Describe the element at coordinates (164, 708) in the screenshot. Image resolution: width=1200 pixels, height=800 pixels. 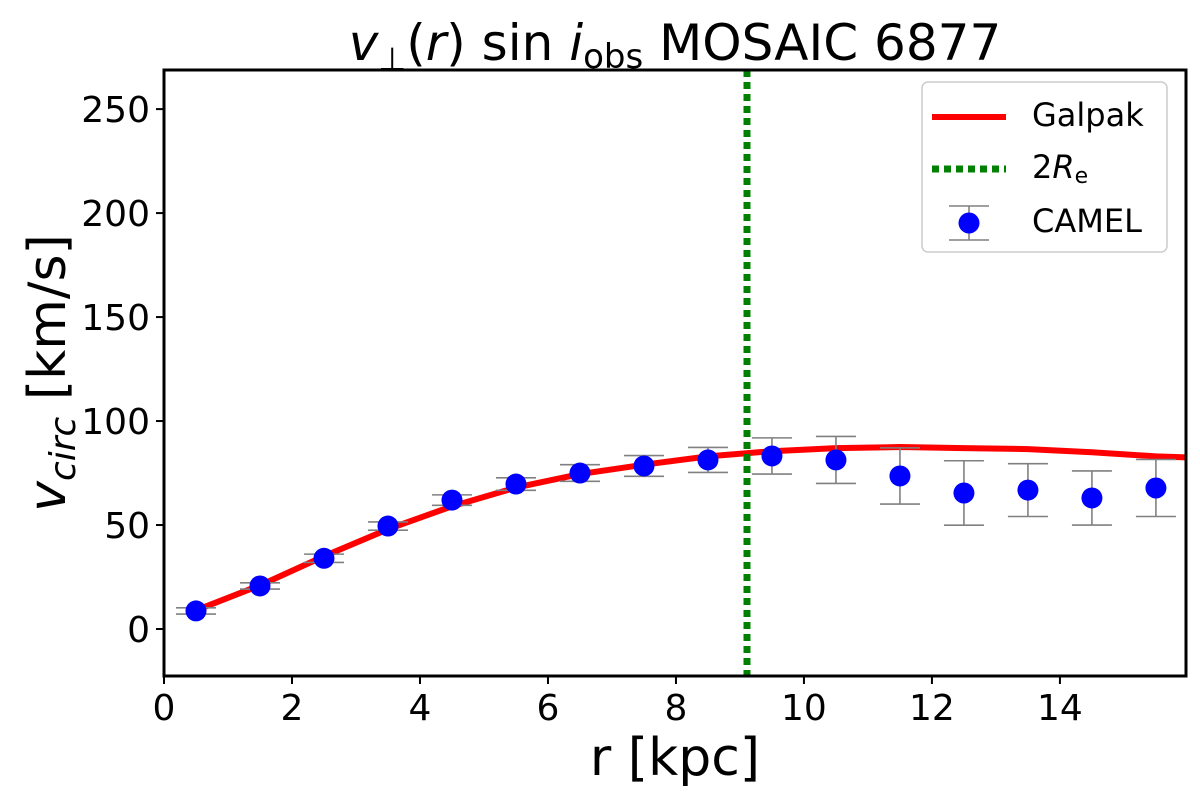
I see `x-tick-label: 0` at that location.